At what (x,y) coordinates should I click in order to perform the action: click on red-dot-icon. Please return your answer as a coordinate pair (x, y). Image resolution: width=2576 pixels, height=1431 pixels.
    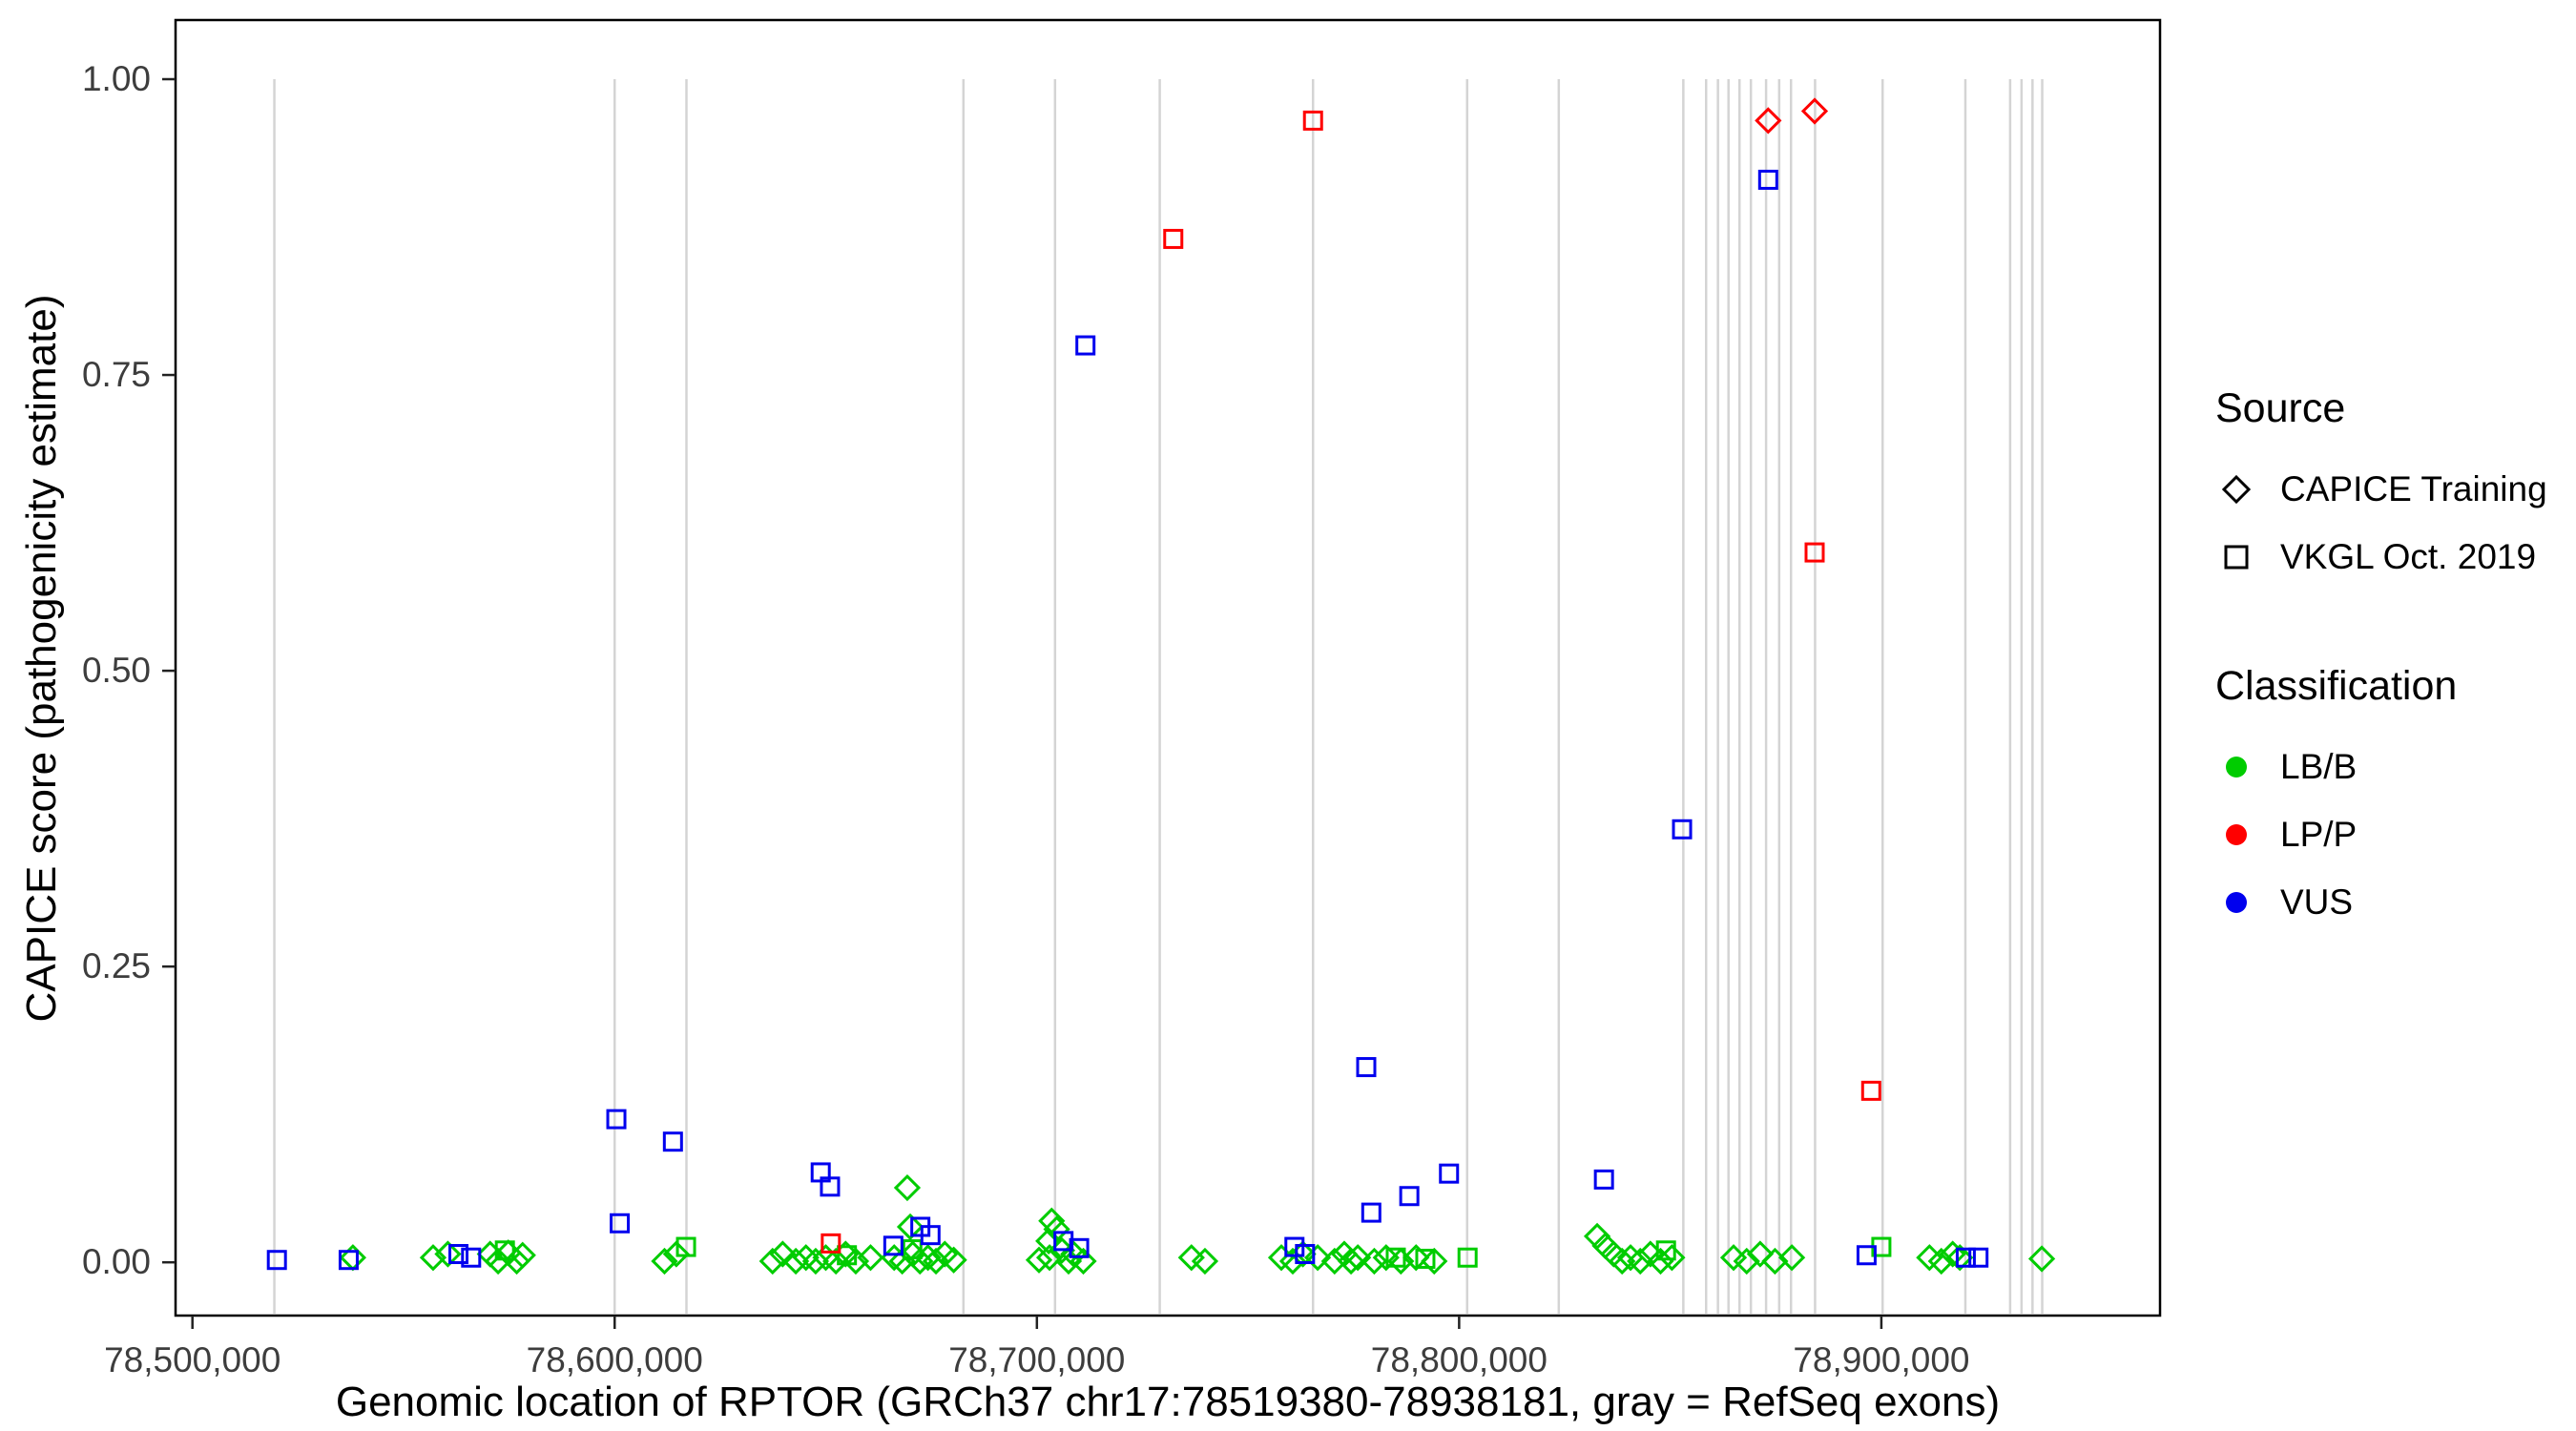
    Looking at the image, I should click on (2236, 834).